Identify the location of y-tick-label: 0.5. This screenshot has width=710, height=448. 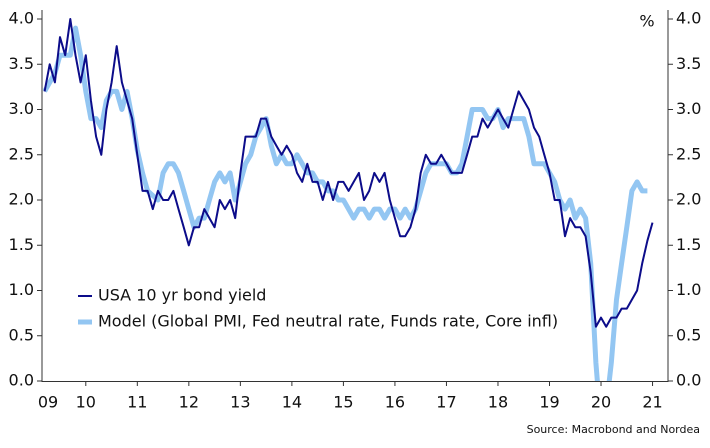
(21, 334).